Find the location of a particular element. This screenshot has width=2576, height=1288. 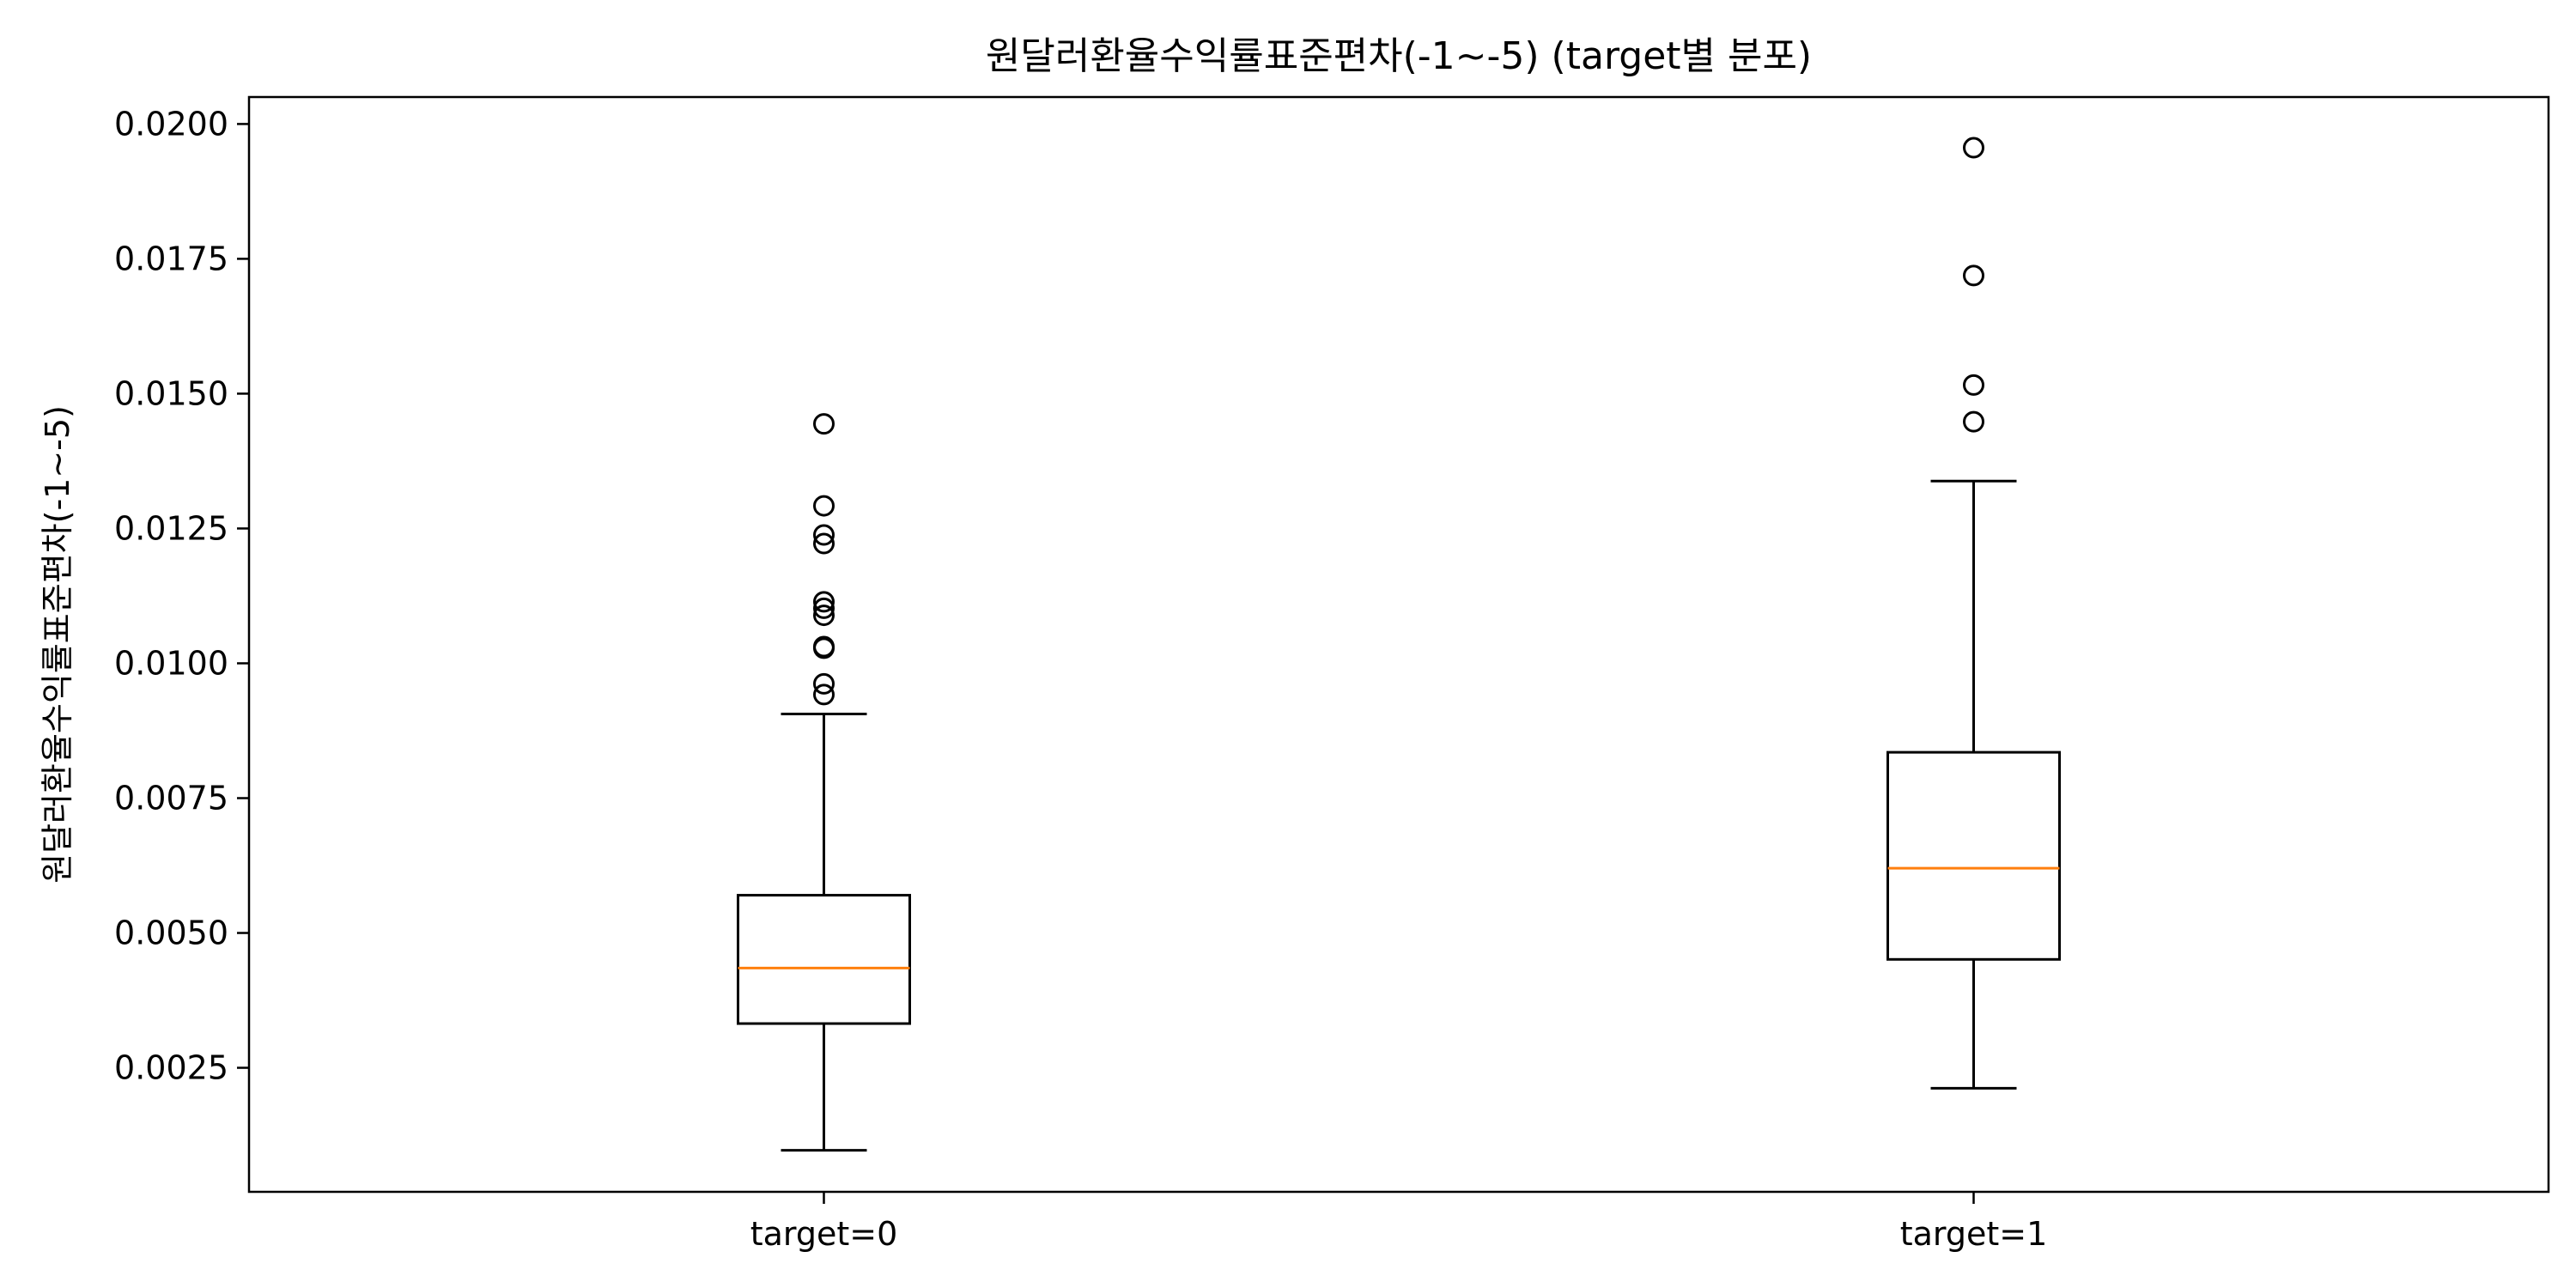

y-tick-label: 0.0025 is located at coordinates (171, 1068).